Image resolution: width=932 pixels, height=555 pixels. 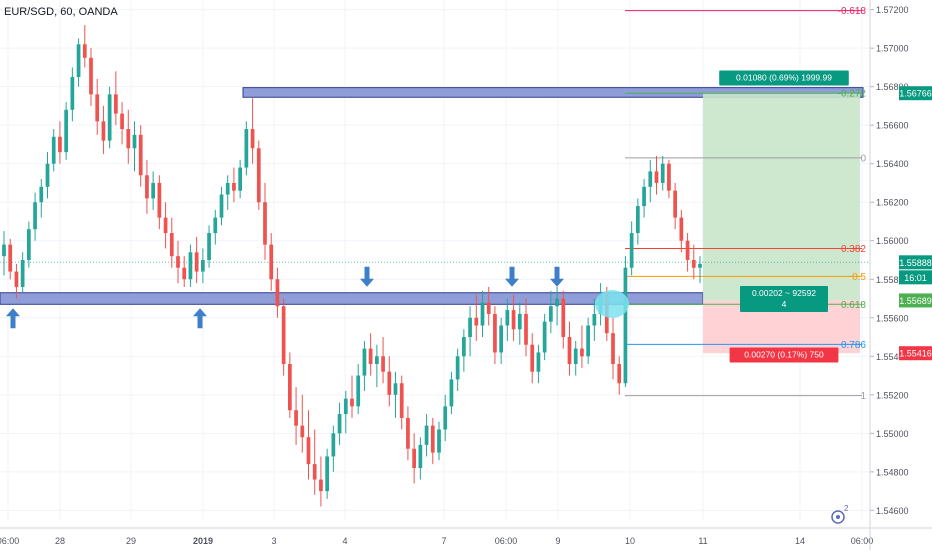 I want to click on price-tag: 1.56766, so click(x=915, y=93).